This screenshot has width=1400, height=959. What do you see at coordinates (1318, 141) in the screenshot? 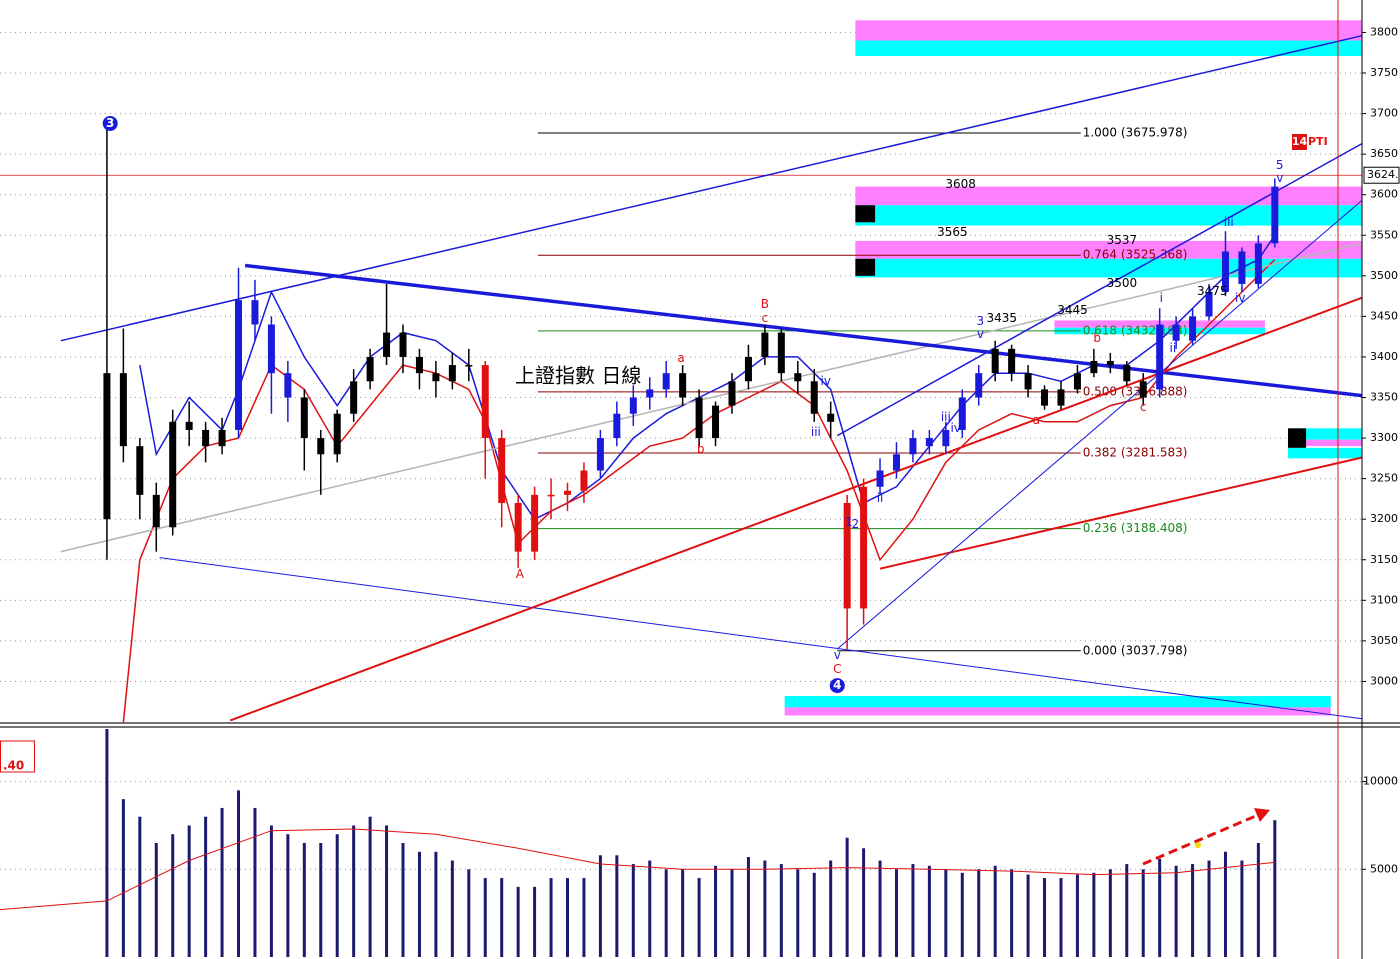
I see `badge-text: PTI` at bounding box center [1318, 141].